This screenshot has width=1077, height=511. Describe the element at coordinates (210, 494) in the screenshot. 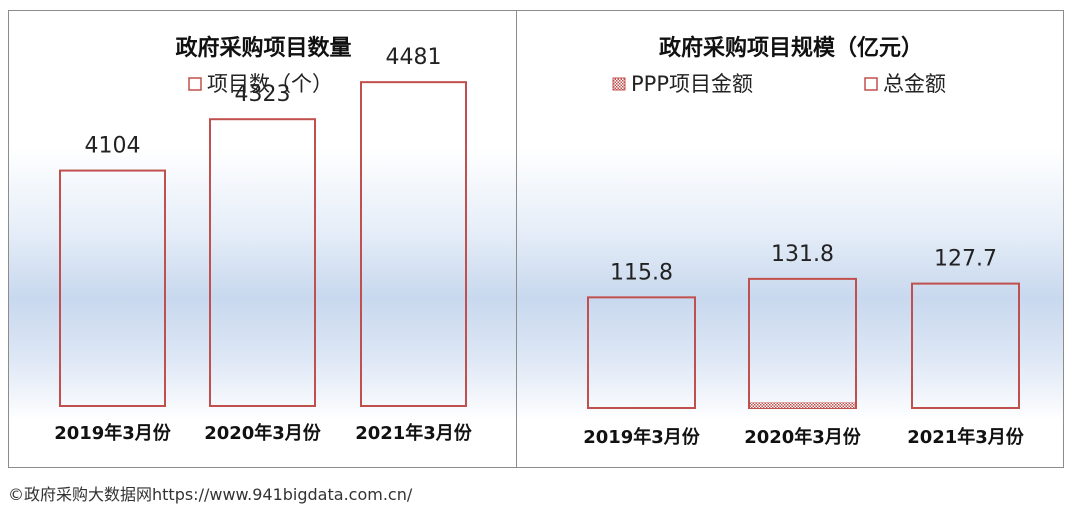

I see `source-footer: ©政府采购大数据网https://www.941bigdata.com.cn/` at that location.